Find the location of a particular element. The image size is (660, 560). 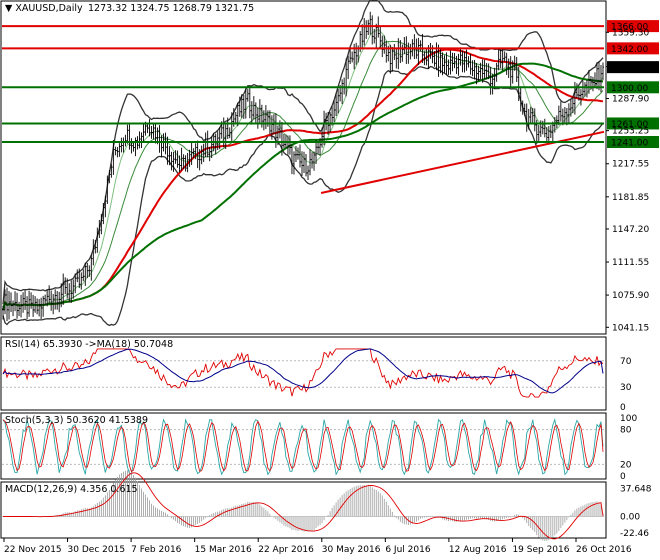

stoch-d-line is located at coordinates (303, 446).